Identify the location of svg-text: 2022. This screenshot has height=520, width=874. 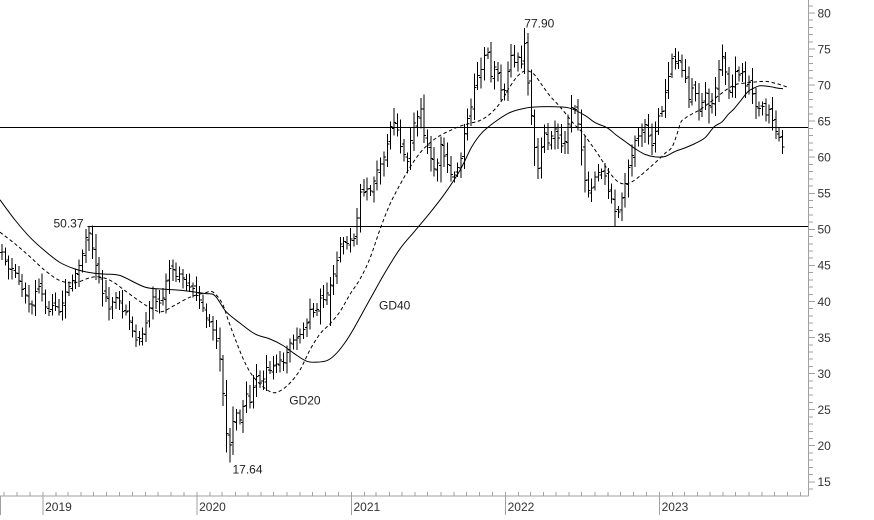
(521, 507).